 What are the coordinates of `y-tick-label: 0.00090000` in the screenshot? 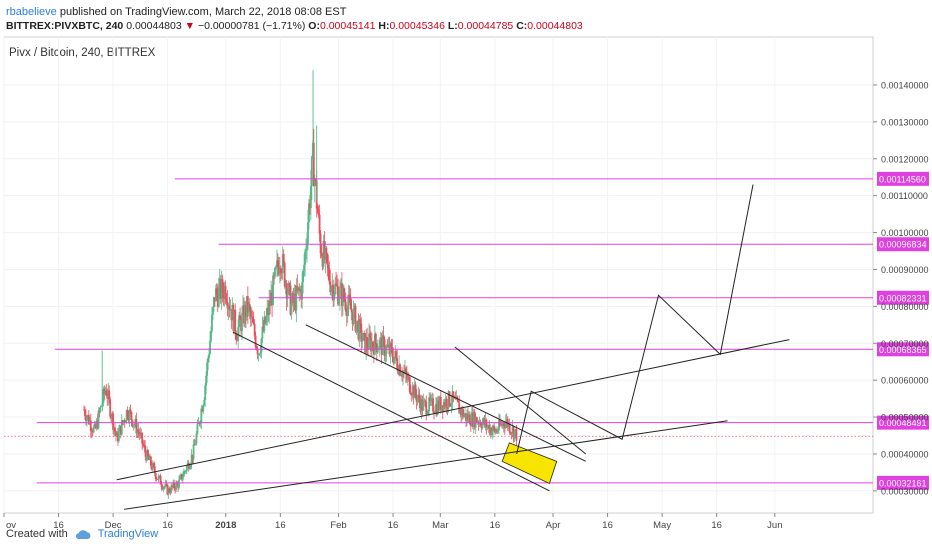 It's located at (905, 270).